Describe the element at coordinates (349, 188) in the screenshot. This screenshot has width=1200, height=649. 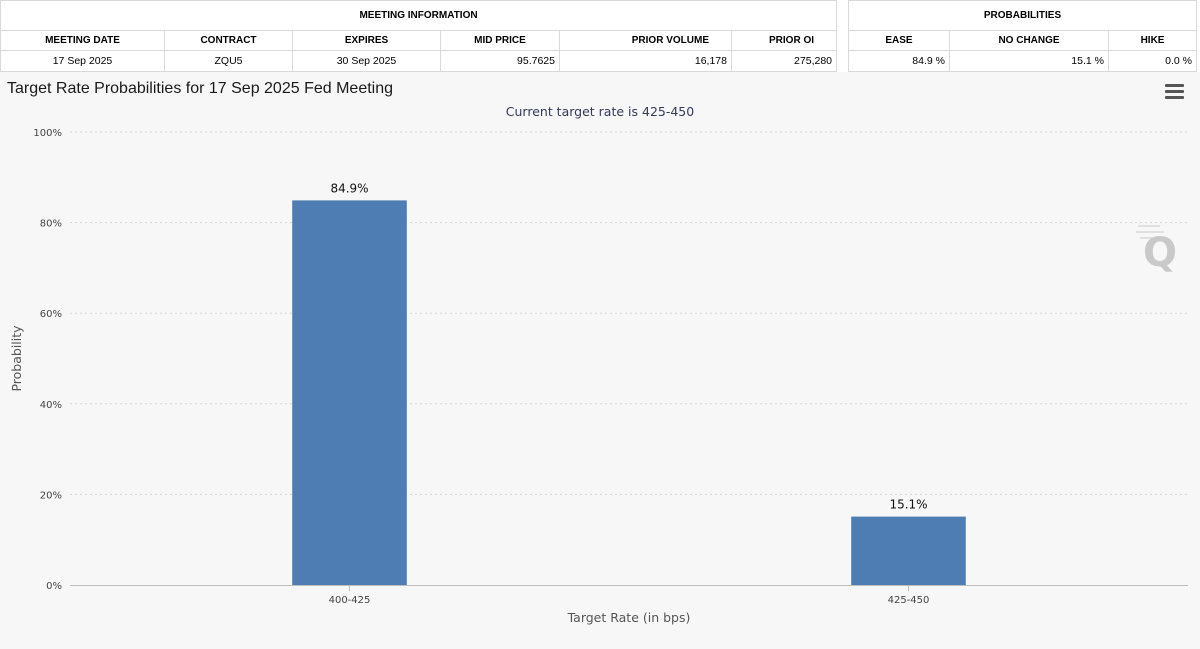
I see `data-label: 84.9%` at that location.